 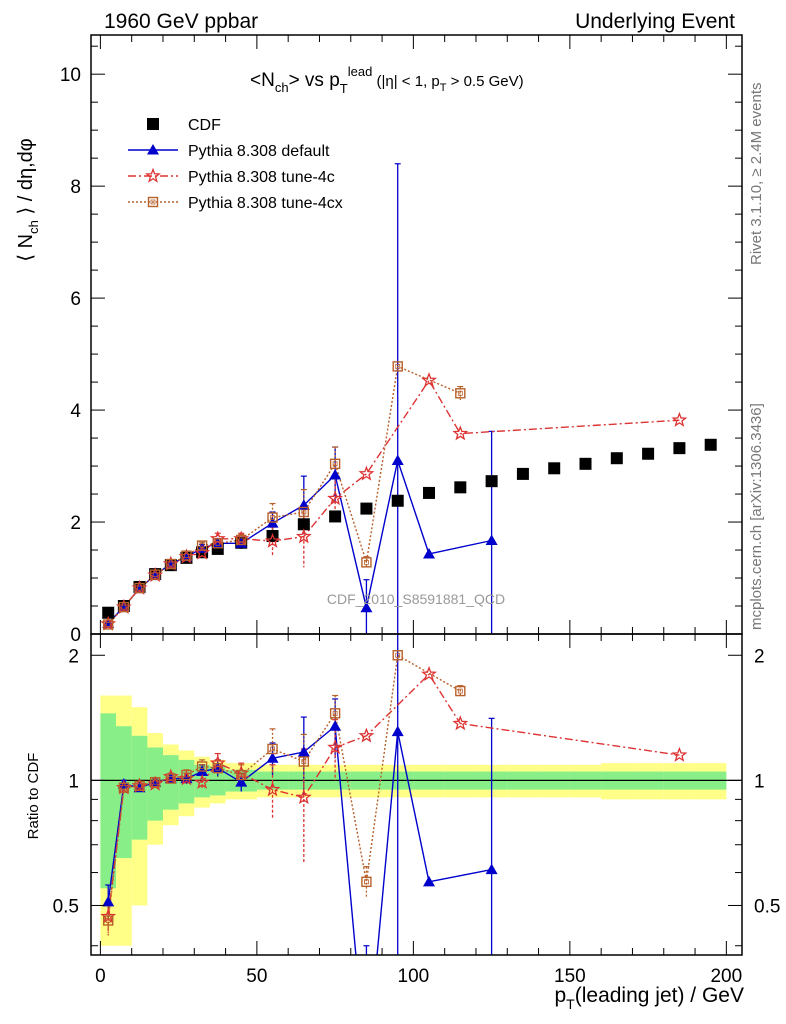 I want to click on y-tick-label: 0.5, so click(x=66, y=906).